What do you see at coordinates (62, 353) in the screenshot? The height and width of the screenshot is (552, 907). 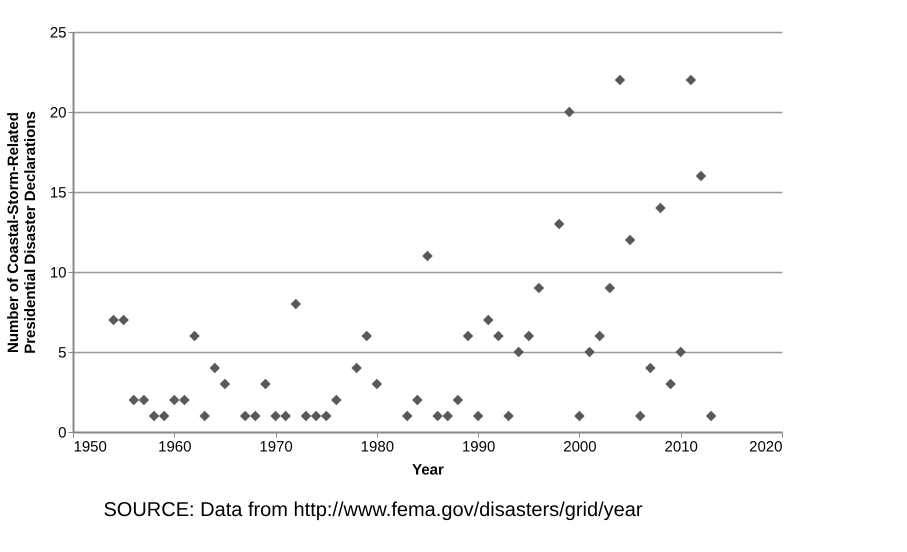 I see `y-tick-label: 5` at bounding box center [62, 353].